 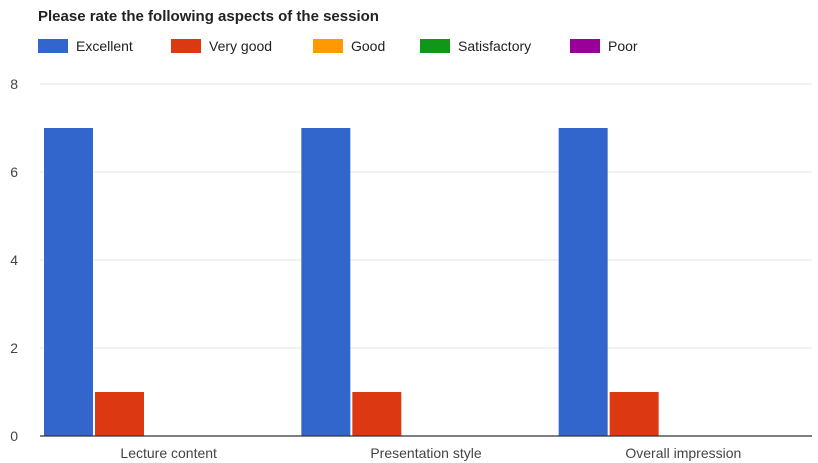 I want to click on x-tick-label-1: Presentation style, so click(x=425, y=453).